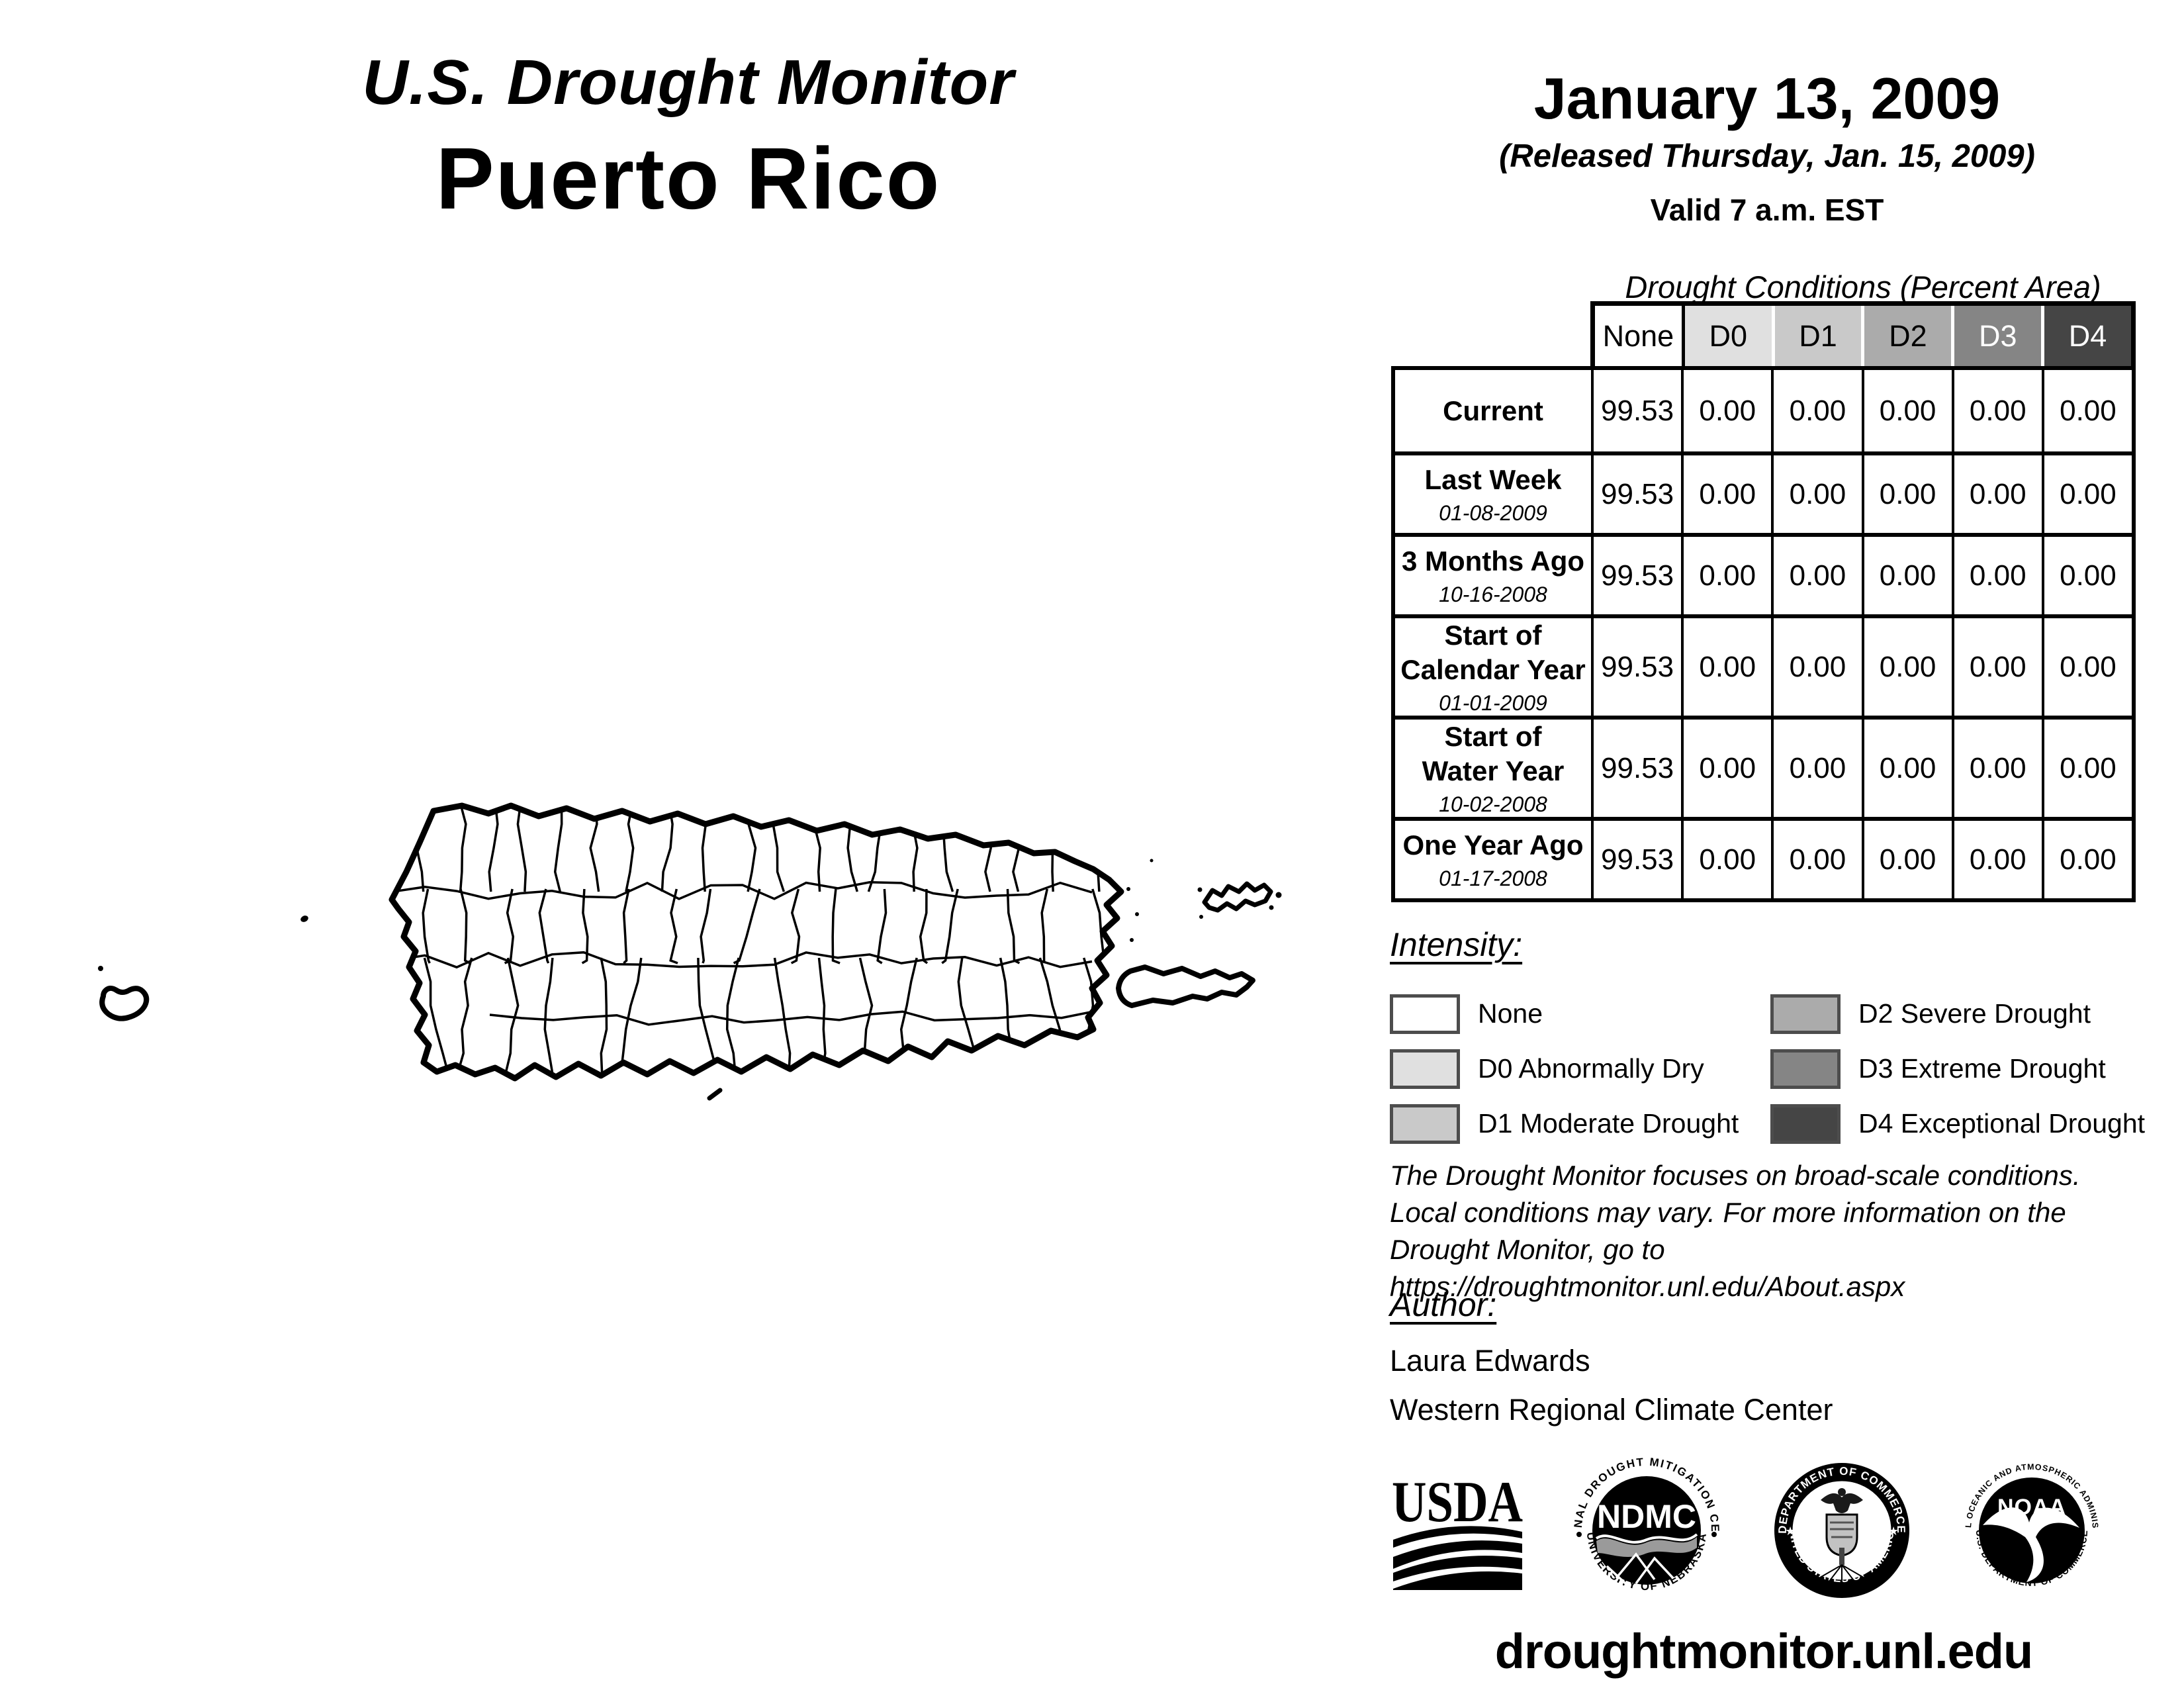 The image size is (2184, 1688). Describe the element at coordinates (1185, 986) in the screenshot. I see `vieques-island` at that location.